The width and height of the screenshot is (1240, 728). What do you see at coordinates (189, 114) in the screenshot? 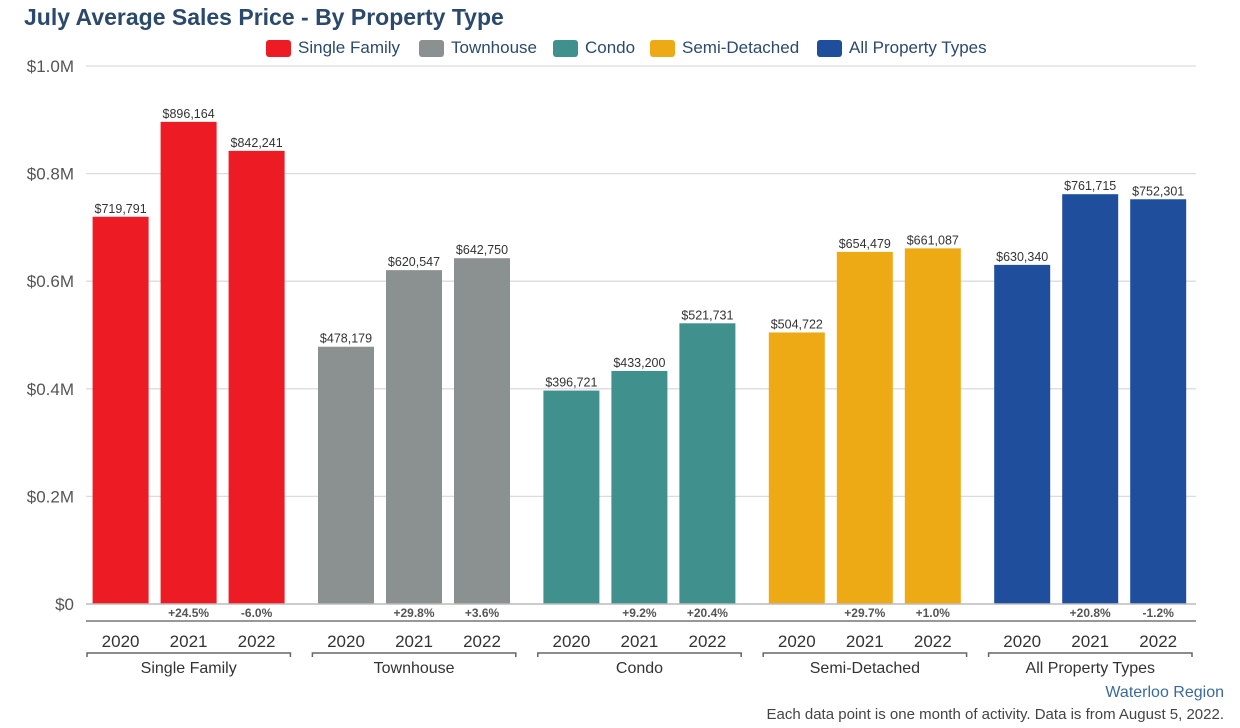
I see `value-label: $896,164` at bounding box center [189, 114].